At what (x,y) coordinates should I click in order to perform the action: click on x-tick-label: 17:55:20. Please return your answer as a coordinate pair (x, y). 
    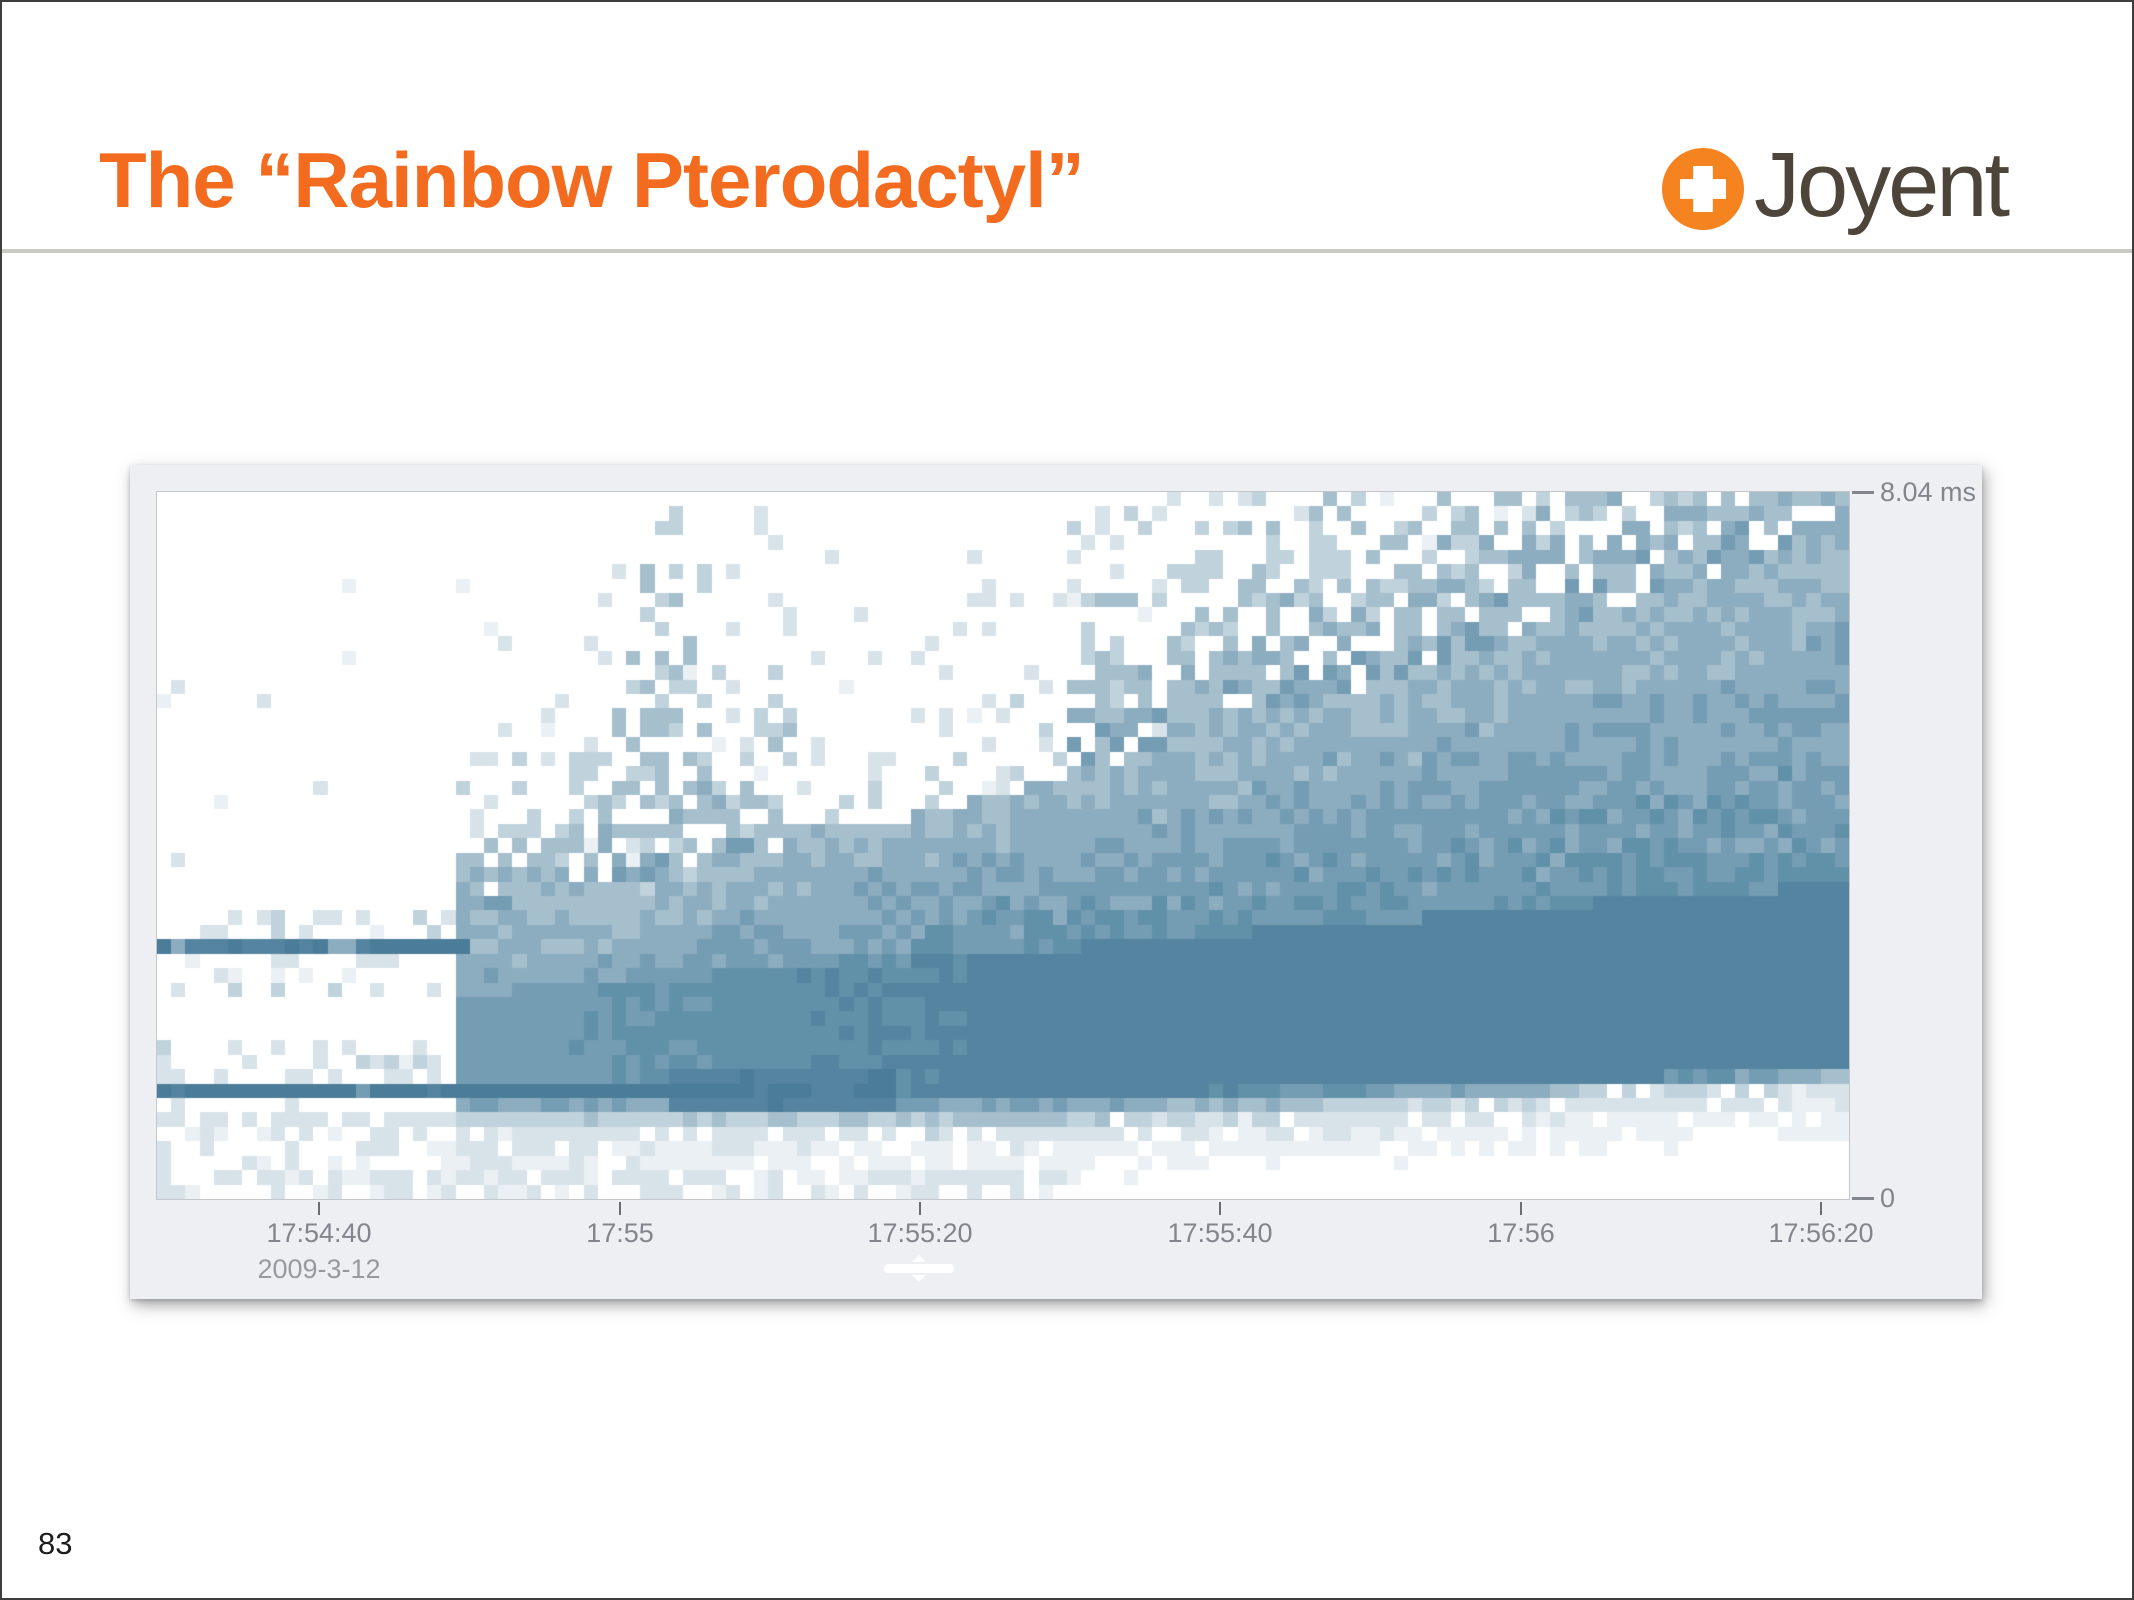
    Looking at the image, I should click on (920, 1233).